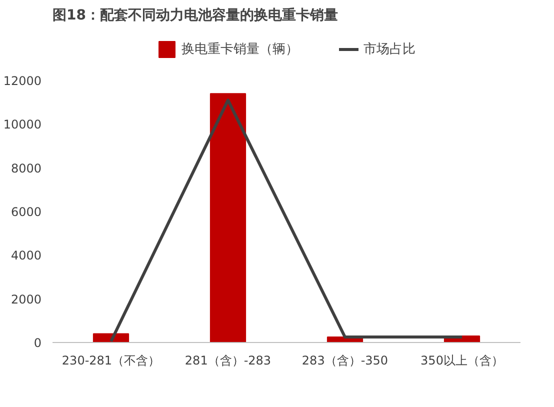 The image size is (554, 407). Describe the element at coordinates (111, 361) in the screenshot. I see `x-tick-label: 230-281（不含）` at that location.